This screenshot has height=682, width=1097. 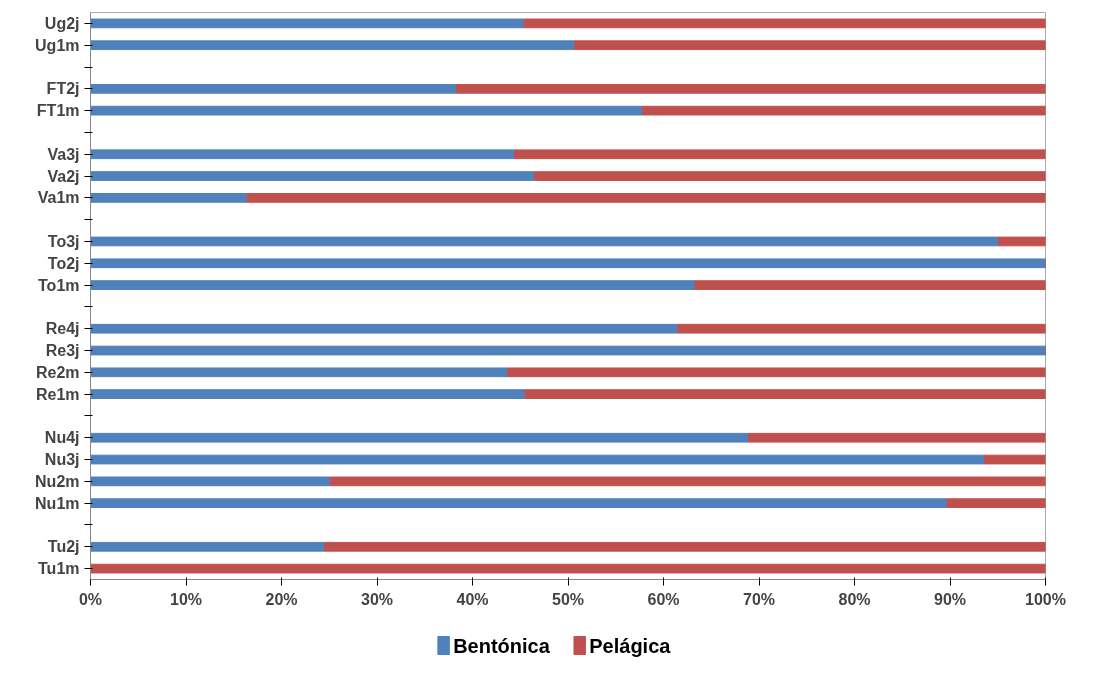 I want to click on y-tick-label: To2j, so click(x=63, y=263).